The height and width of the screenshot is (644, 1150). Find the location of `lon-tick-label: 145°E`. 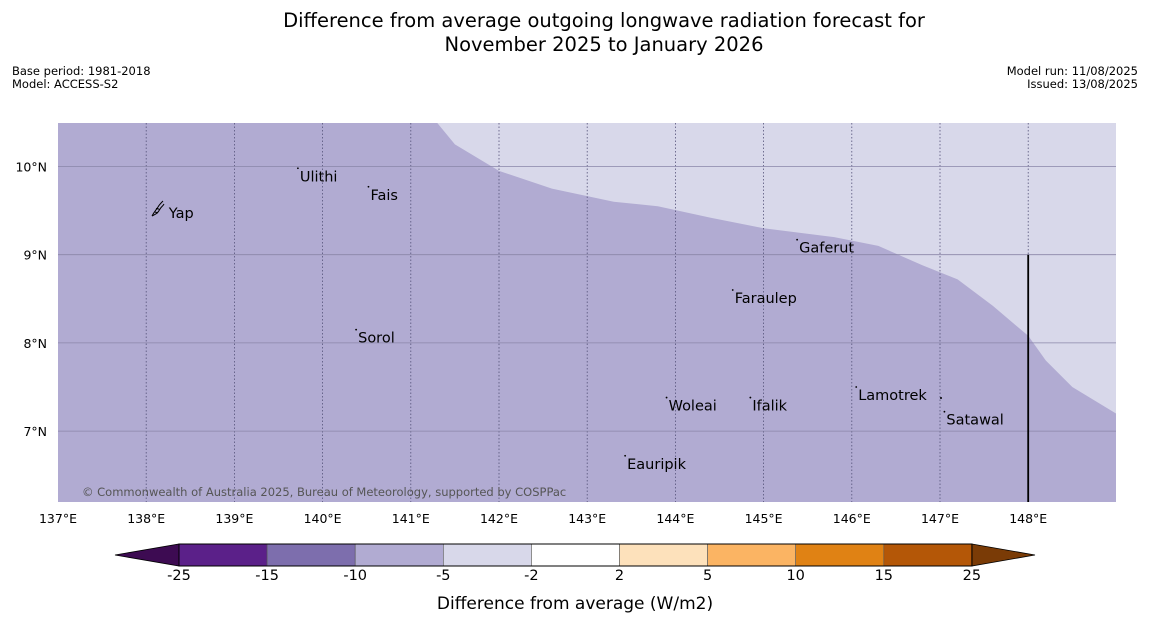

lon-tick-label: 145°E is located at coordinates (764, 518).